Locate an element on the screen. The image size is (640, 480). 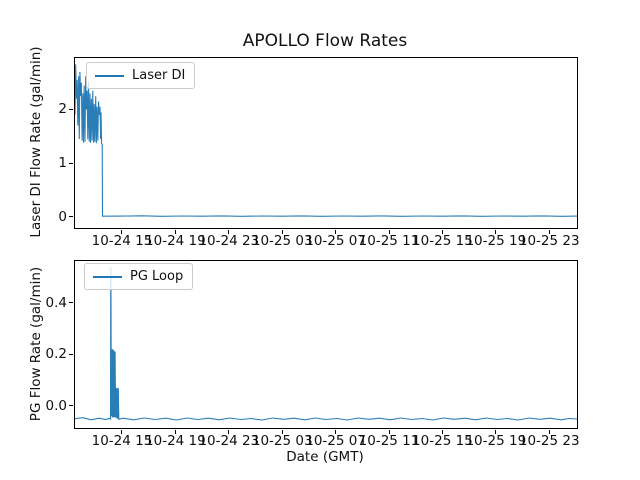
figure-title: APOLLO Flow Rates is located at coordinates (325, 41).